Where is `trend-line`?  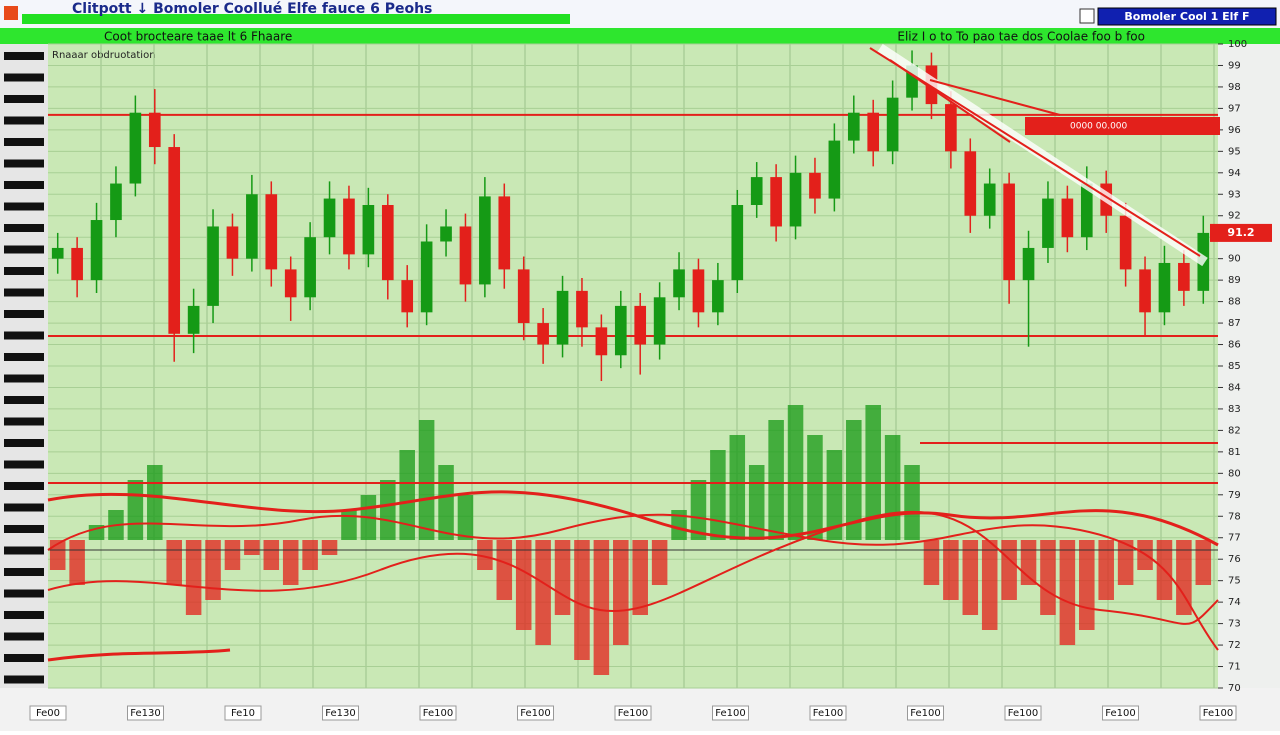
trend-line is located at coordinates (995, 97).